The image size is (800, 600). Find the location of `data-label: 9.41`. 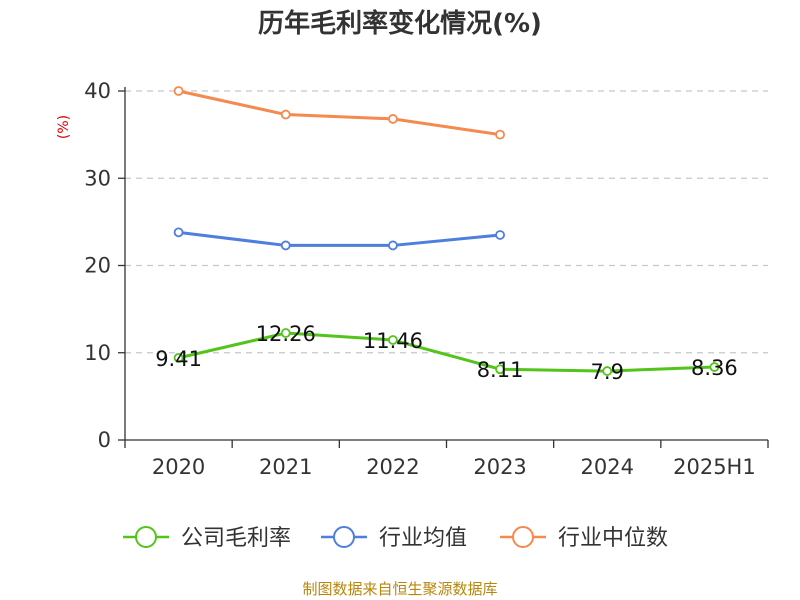

data-label: 9.41 is located at coordinates (178, 359).